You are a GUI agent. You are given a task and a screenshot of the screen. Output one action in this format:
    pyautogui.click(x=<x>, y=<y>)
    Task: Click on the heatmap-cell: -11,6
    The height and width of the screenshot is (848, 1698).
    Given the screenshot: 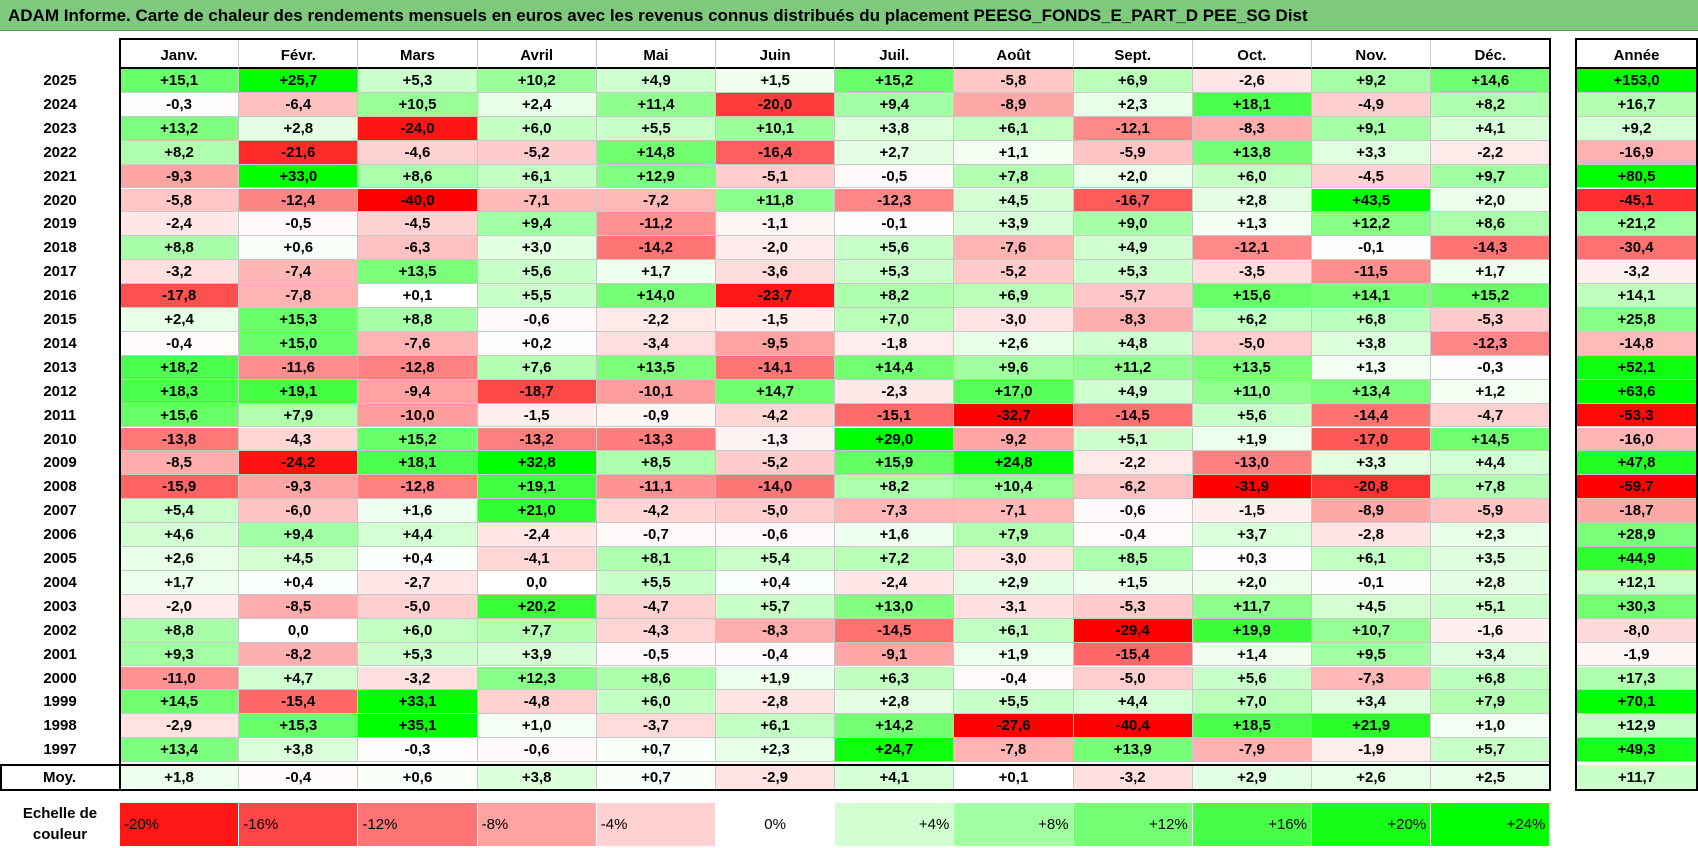 What is the action you would take?
    pyautogui.click(x=299, y=367)
    